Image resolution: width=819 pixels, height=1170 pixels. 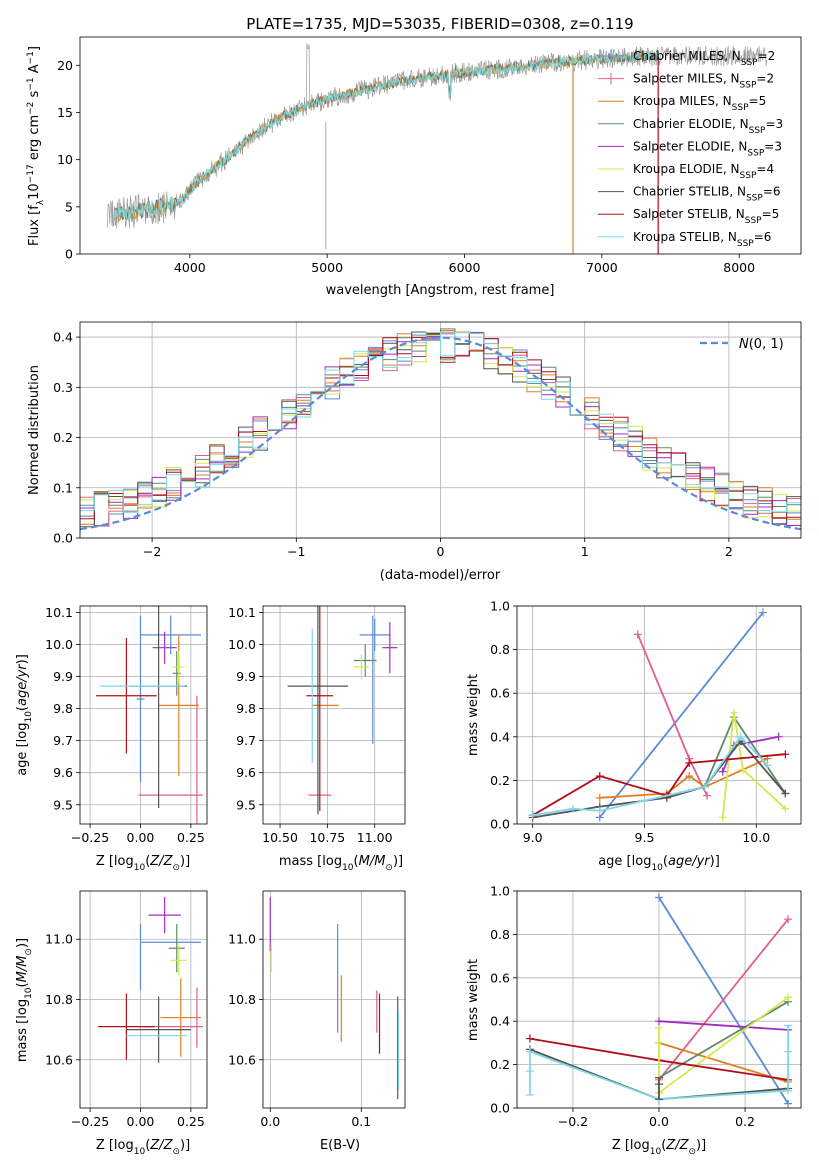 I want to click on weight-marker-kroupa_miles, so click(x=689, y=776).